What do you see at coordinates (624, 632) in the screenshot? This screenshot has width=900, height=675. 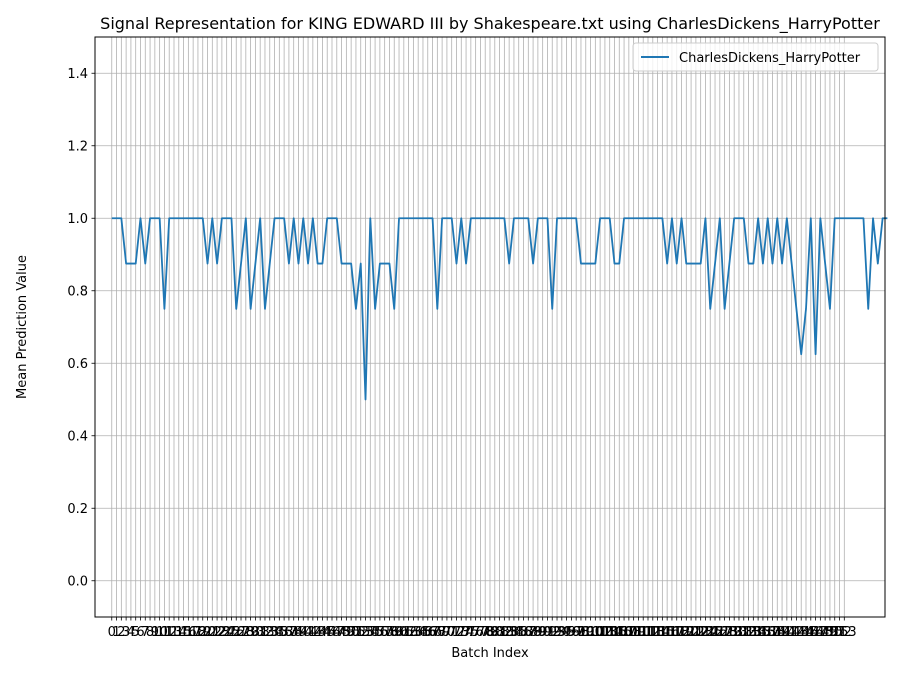 I see `x-tick-label: 107` at bounding box center [624, 632].